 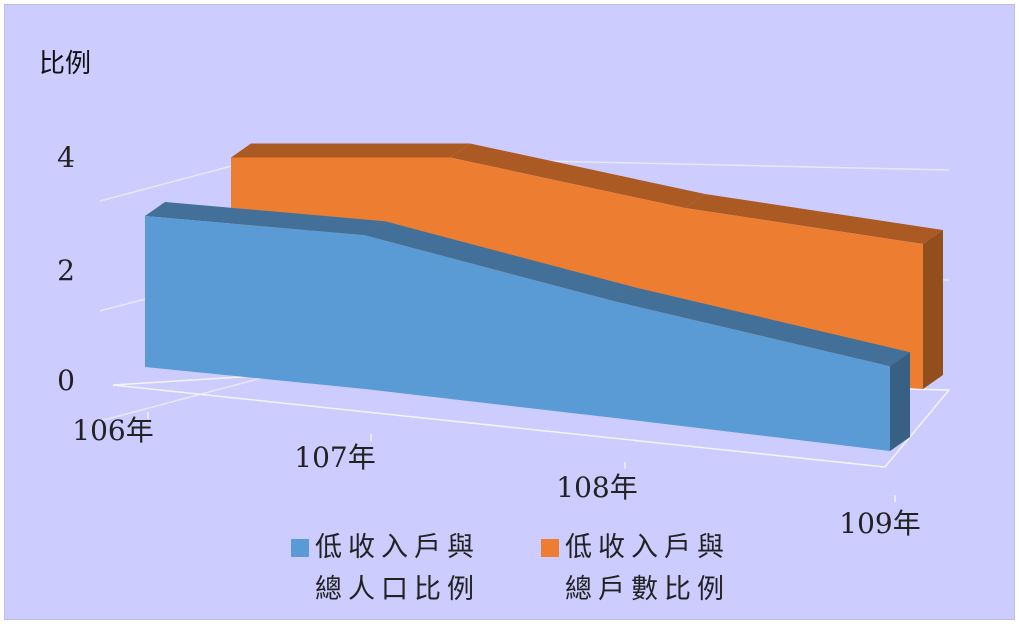 What do you see at coordinates (66, 270) in the screenshot?
I see `y-tick-label-2: 2` at bounding box center [66, 270].